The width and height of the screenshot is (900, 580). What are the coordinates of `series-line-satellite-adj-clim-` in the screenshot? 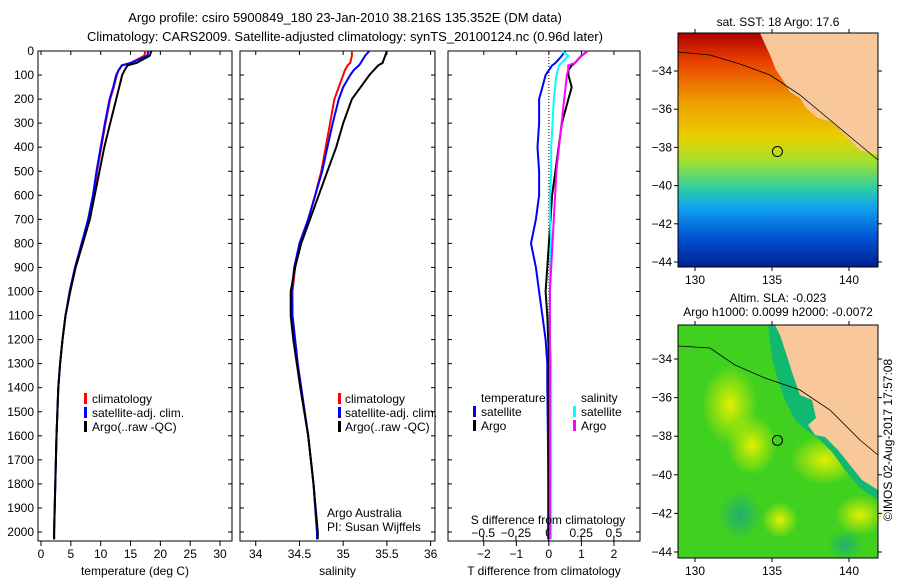 It's located at (101, 295).